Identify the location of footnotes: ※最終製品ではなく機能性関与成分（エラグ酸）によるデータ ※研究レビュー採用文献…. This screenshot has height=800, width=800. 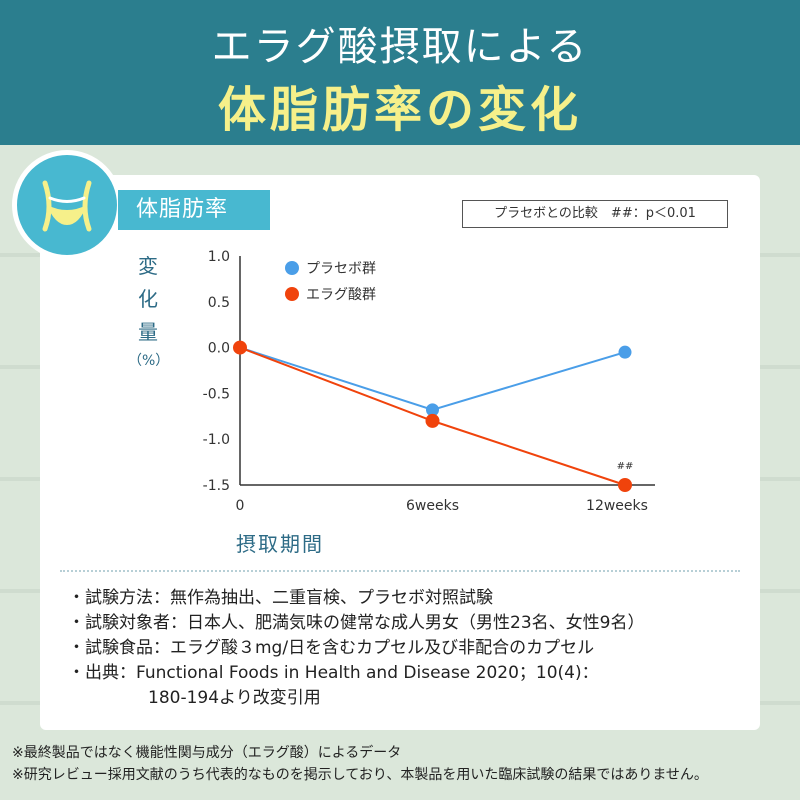
(406, 764).